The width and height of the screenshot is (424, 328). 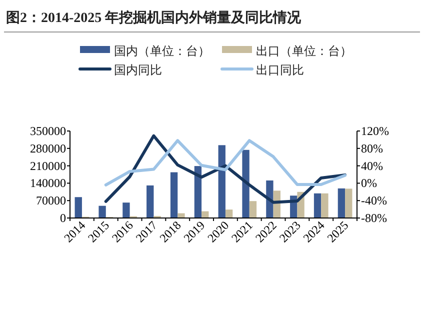 I want to click on legend-label: 国内（单位：台）, so click(x=162, y=51).